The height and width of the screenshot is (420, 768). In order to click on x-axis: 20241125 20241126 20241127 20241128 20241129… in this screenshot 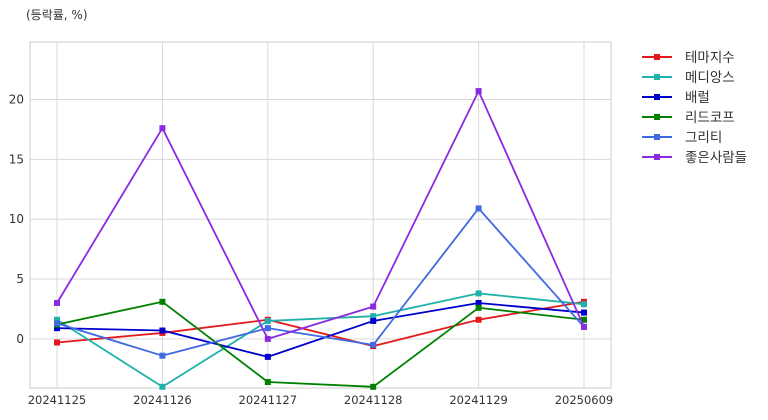, I will do `click(321, 400)`.